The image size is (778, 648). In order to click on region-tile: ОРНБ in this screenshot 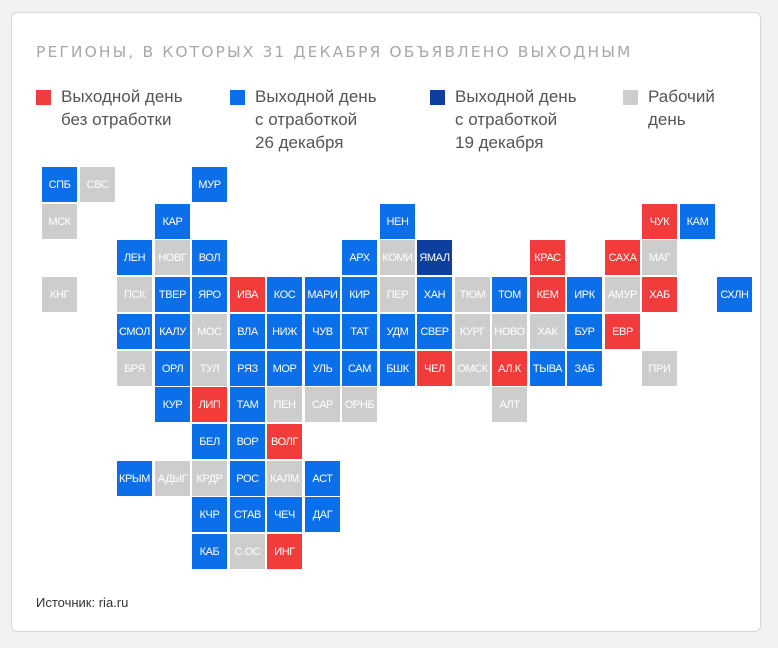, I will do `click(359, 404)`.